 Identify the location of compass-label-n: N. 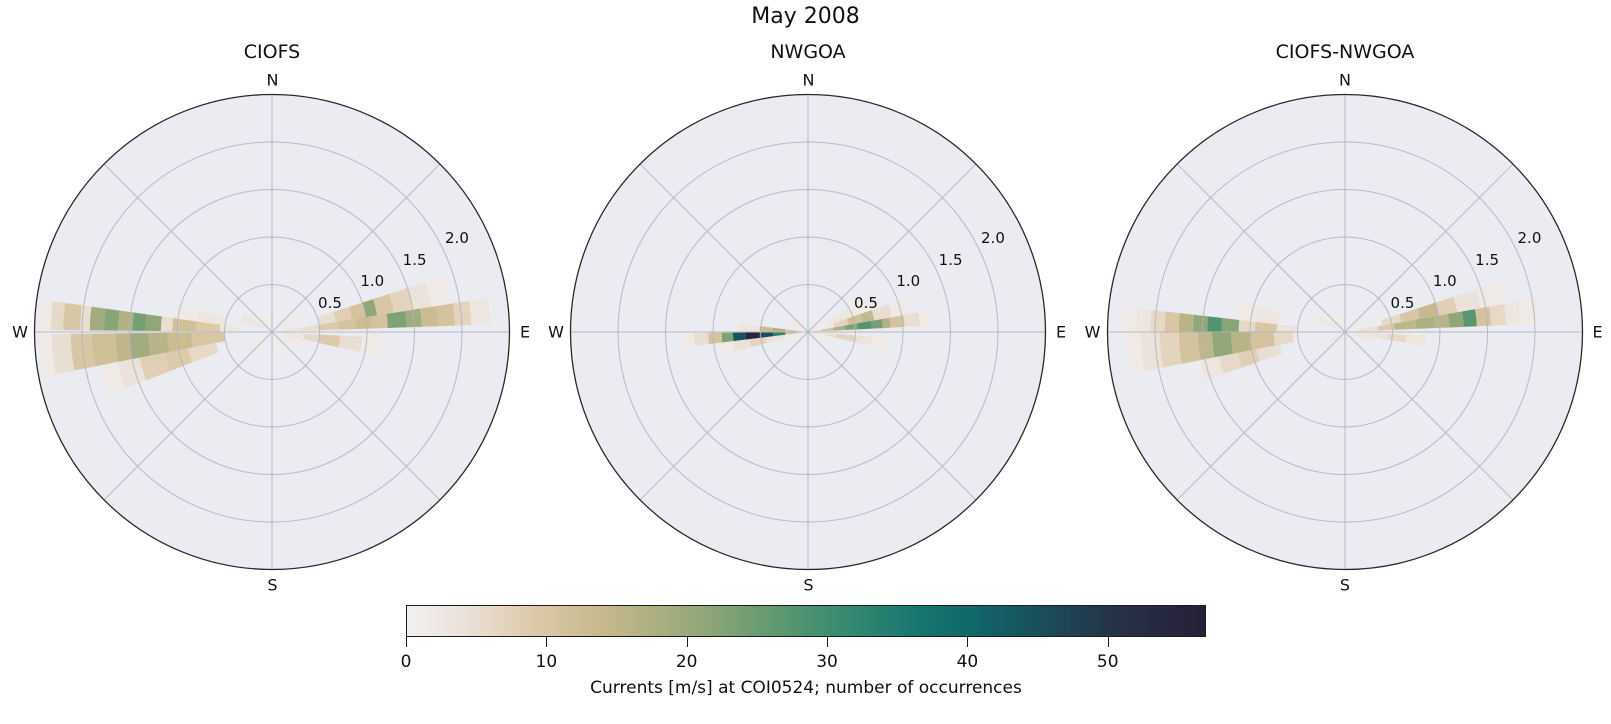
(808, 79).